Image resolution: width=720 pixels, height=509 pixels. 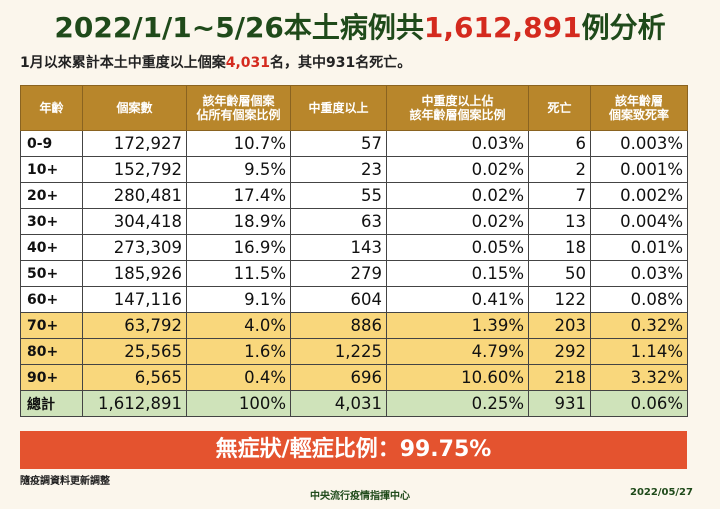 What do you see at coordinates (559, 325) in the screenshot?
I see `deaths-cell: 203` at bounding box center [559, 325].